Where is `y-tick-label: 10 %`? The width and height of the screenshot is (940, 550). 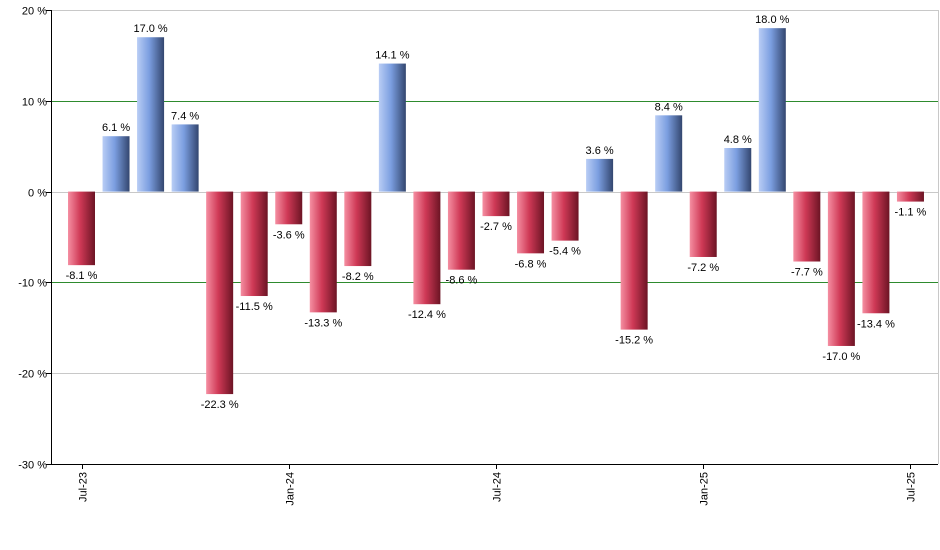 y-tick-label: 10 % is located at coordinates (34, 103).